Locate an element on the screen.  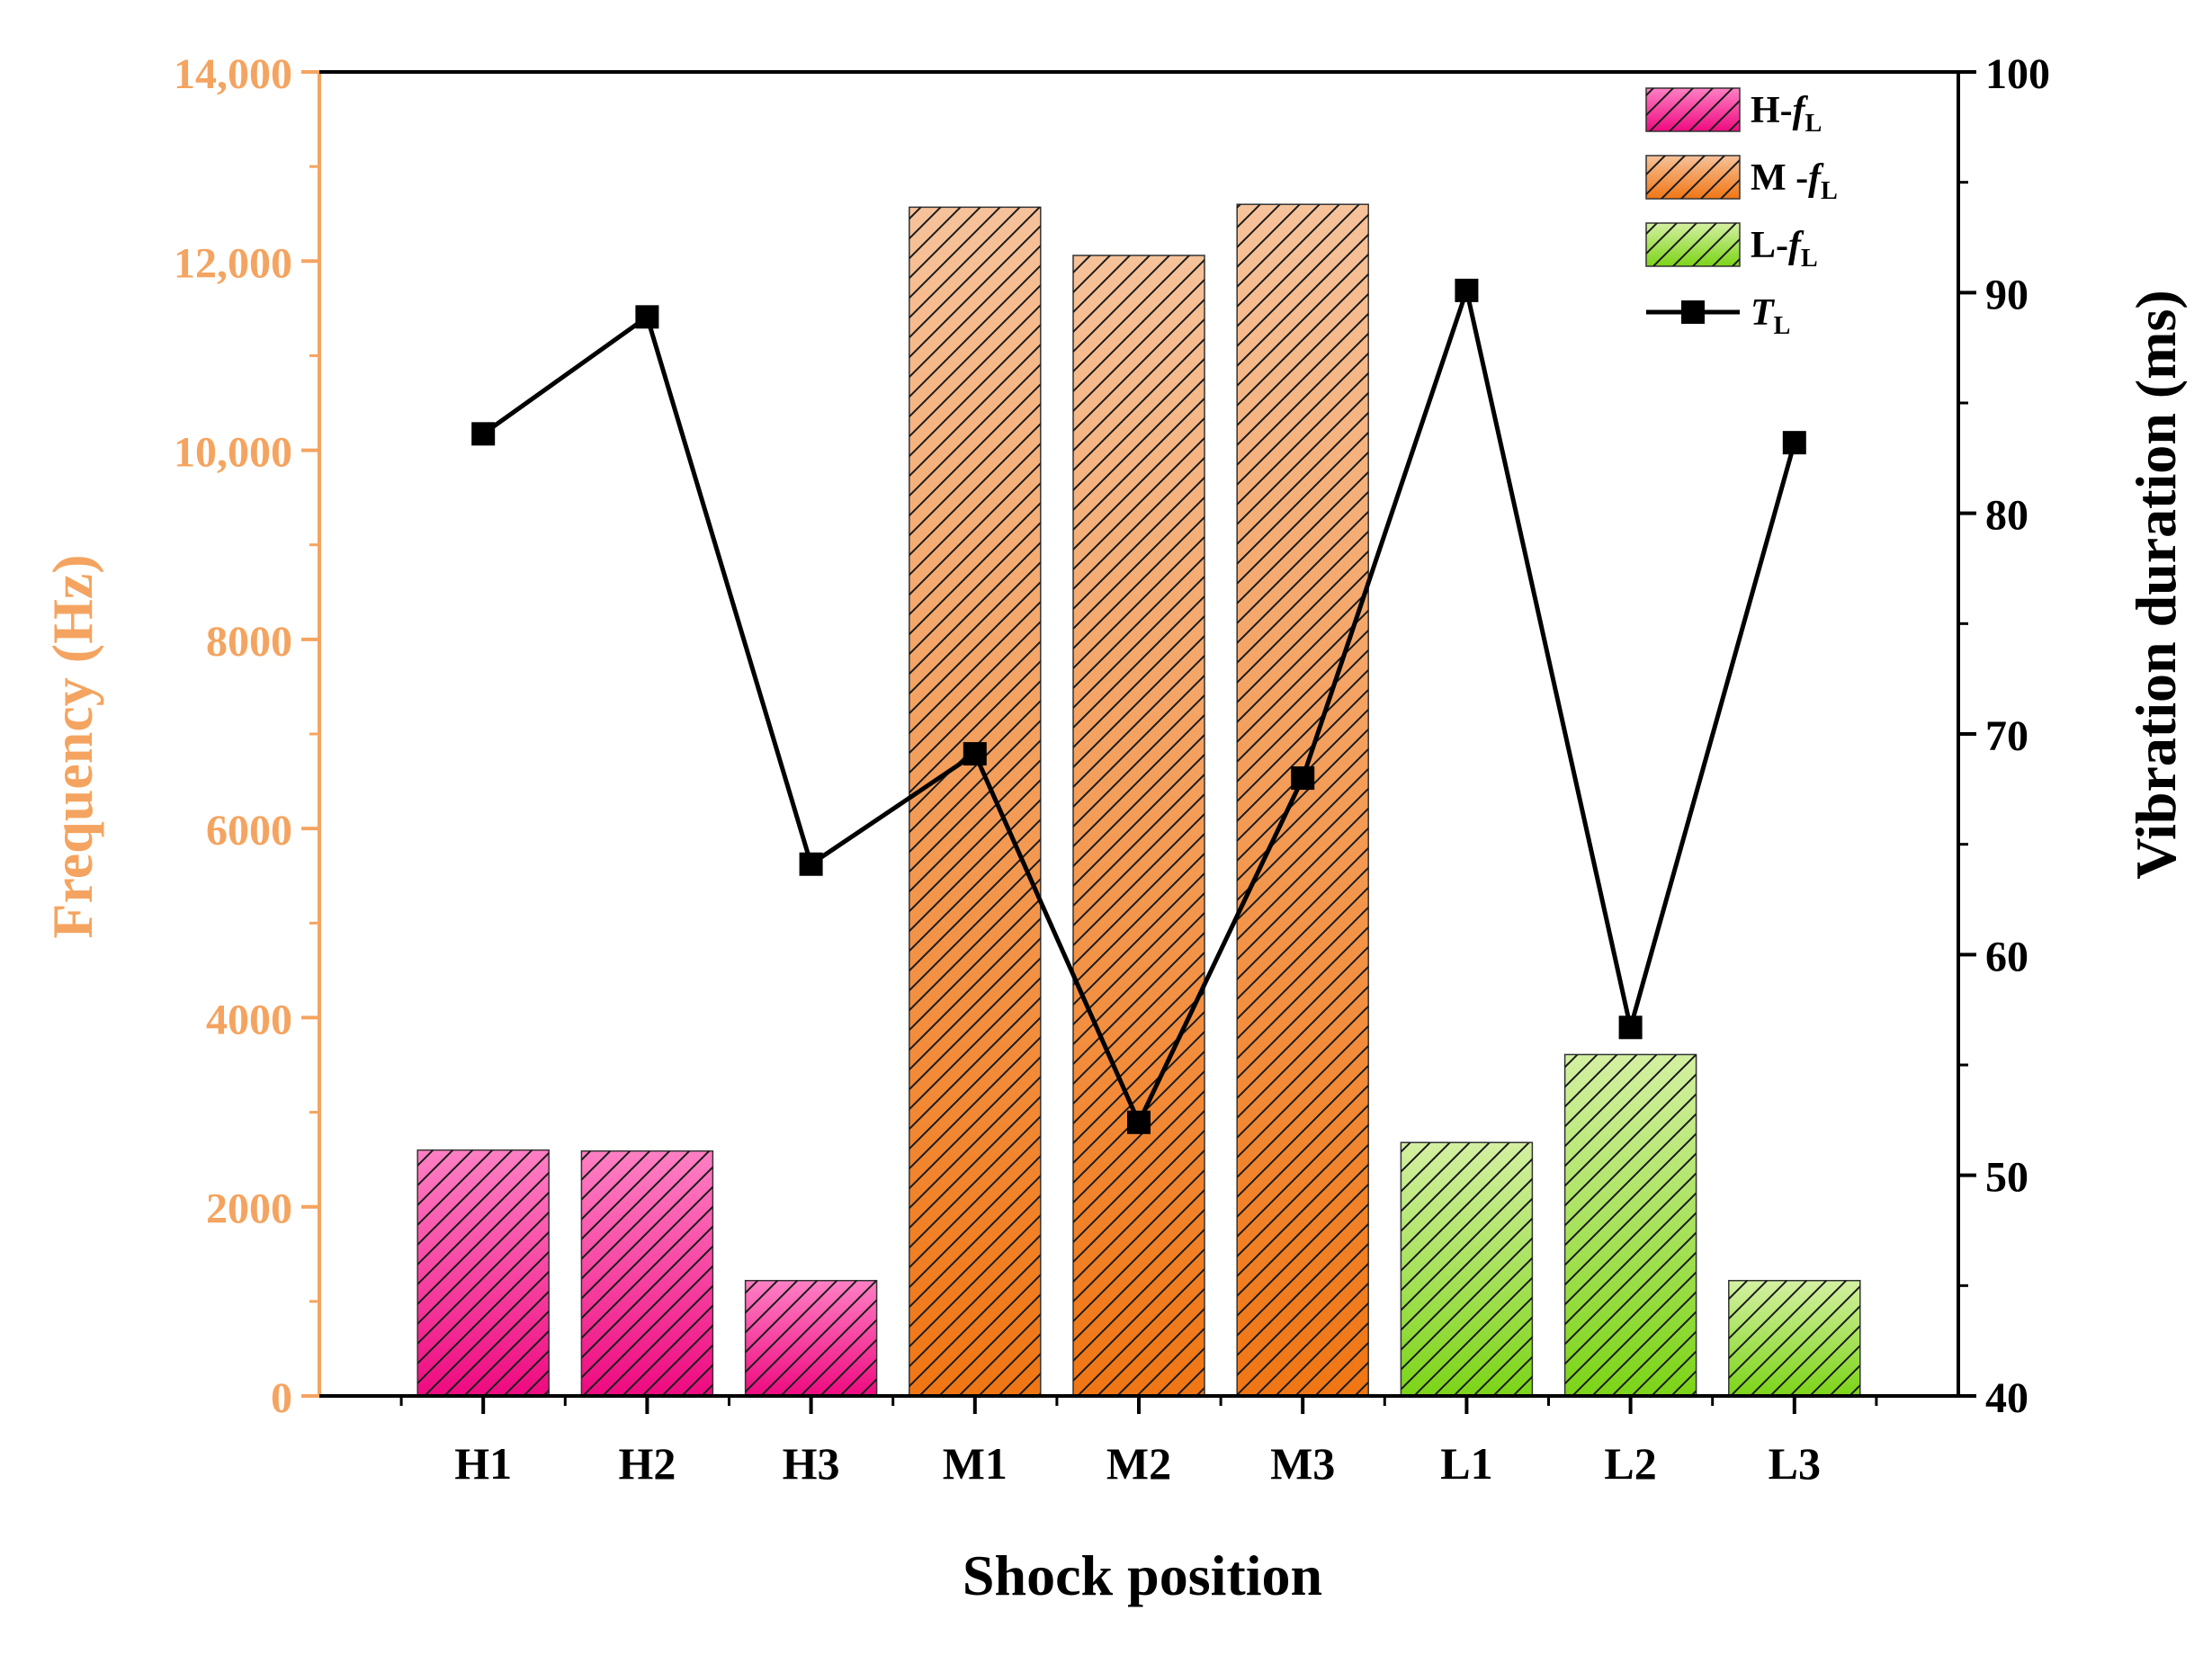
bar-h1 is located at coordinates (483, 1273).